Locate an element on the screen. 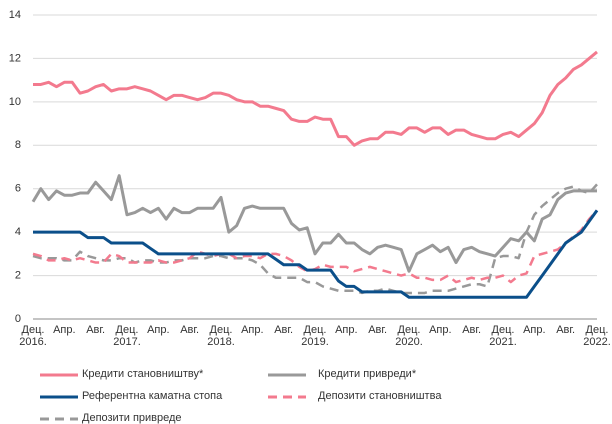 The image size is (612, 424). legend-label: Референтна каматна стопа is located at coordinates (152, 396).